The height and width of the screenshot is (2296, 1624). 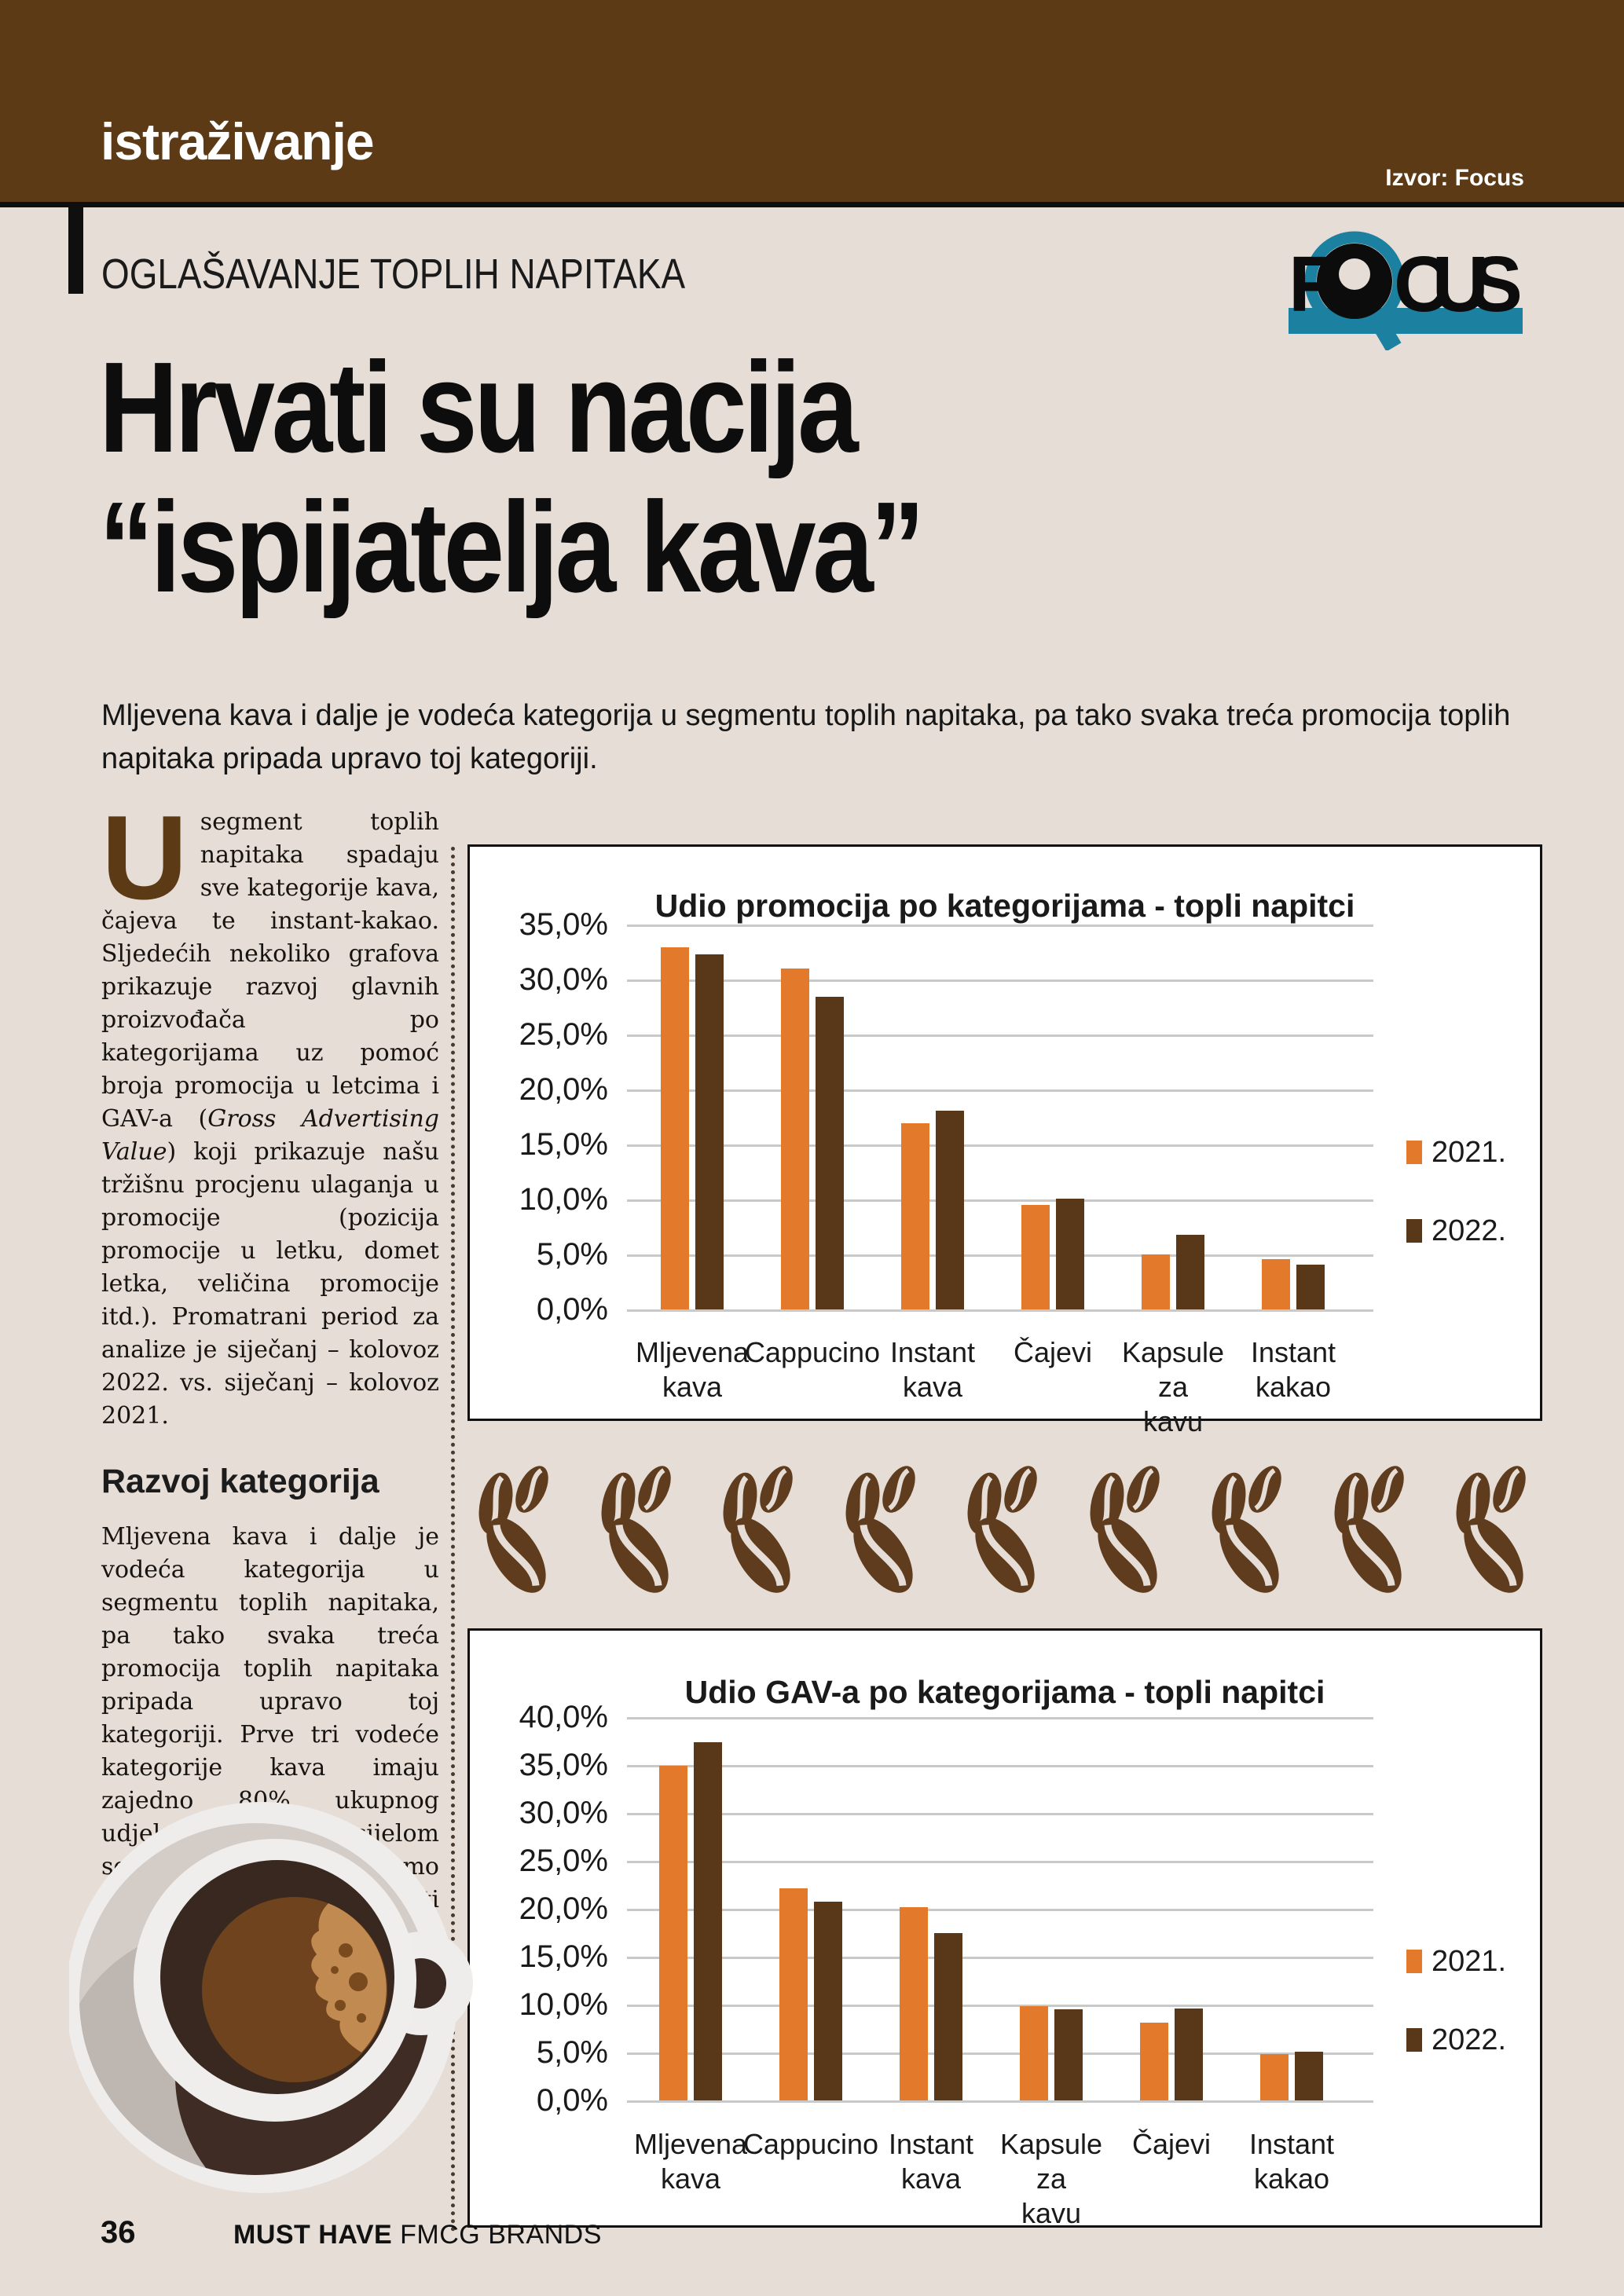 What do you see at coordinates (313, 2235) in the screenshot?
I see `footer-brand-bold: MUST HAVE` at bounding box center [313, 2235].